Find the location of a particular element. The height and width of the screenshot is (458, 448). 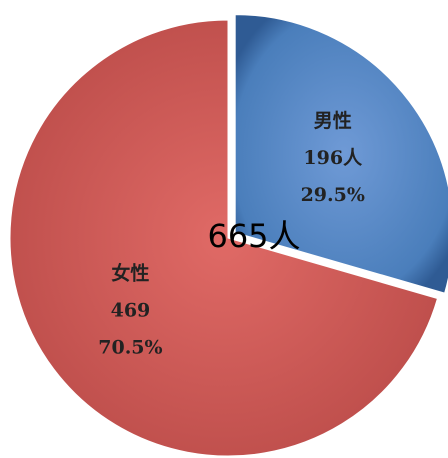

value-label: 469 is located at coordinates (131, 310).